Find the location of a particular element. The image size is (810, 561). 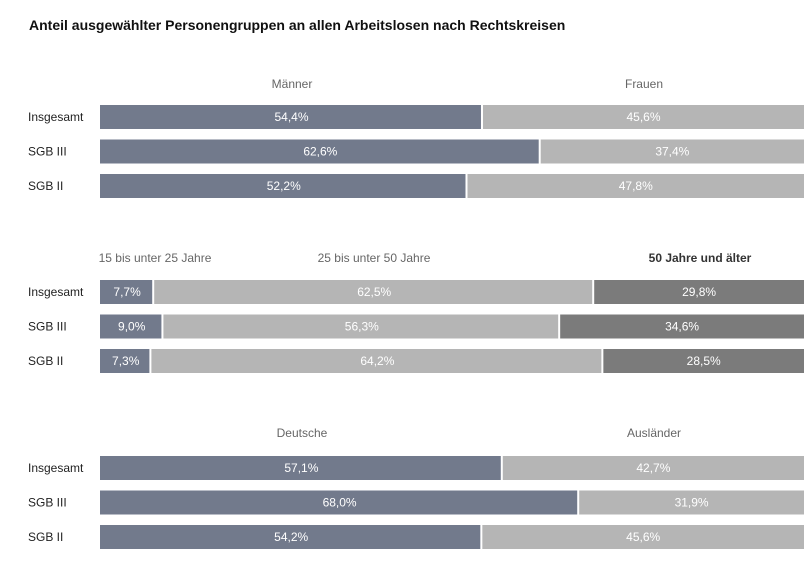

series-label: 25 bis unter 50 Jahre is located at coordinates (374, 258).